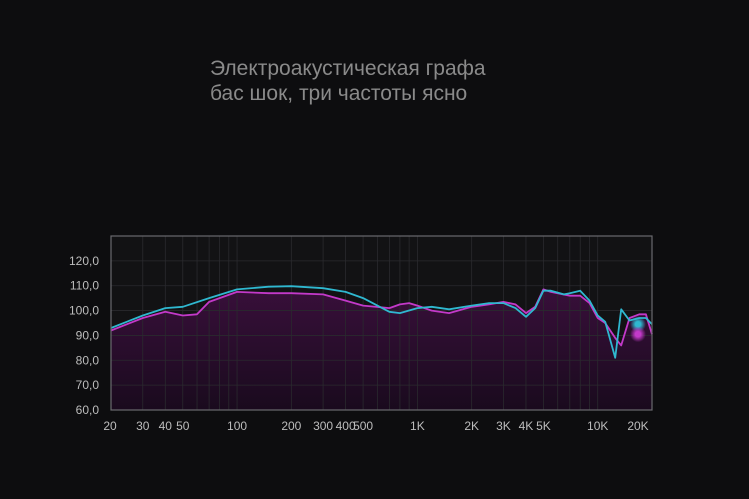 This screenshot has width=749, height=499. Describe the element at coordinates (88, 385) in the screenshot. I see `y-tick-label: 70,0` at that location.